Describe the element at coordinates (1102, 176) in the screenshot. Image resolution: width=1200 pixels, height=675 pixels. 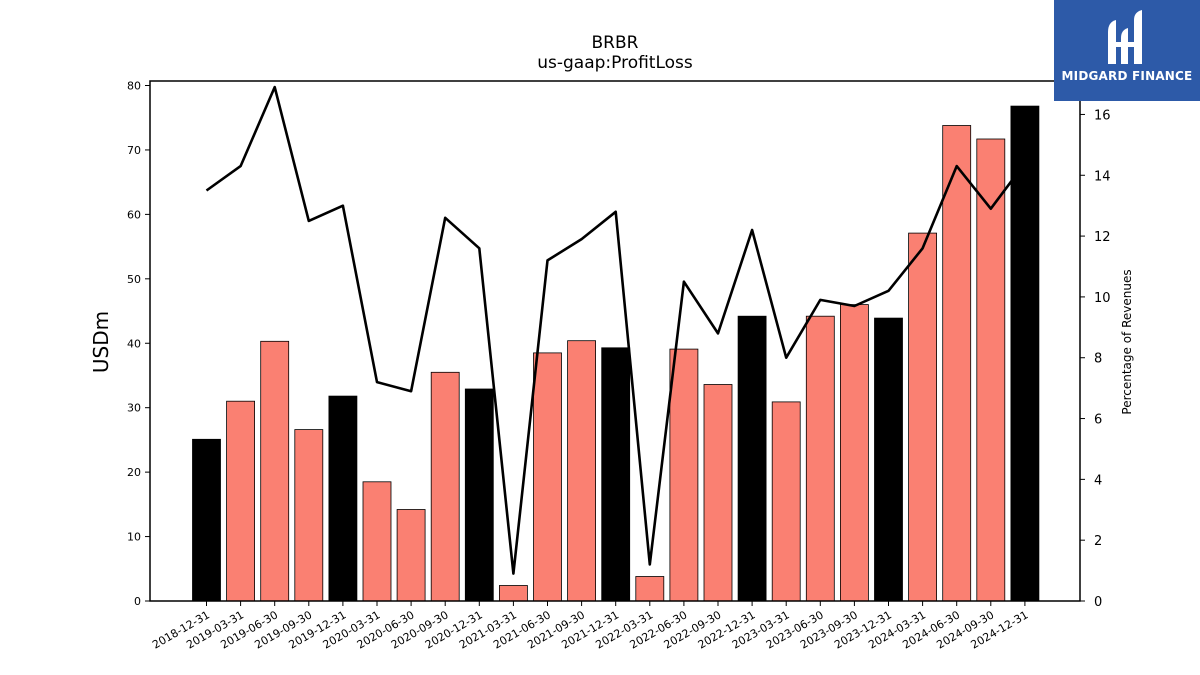
I see `y2-tick-label: 14` at that location.